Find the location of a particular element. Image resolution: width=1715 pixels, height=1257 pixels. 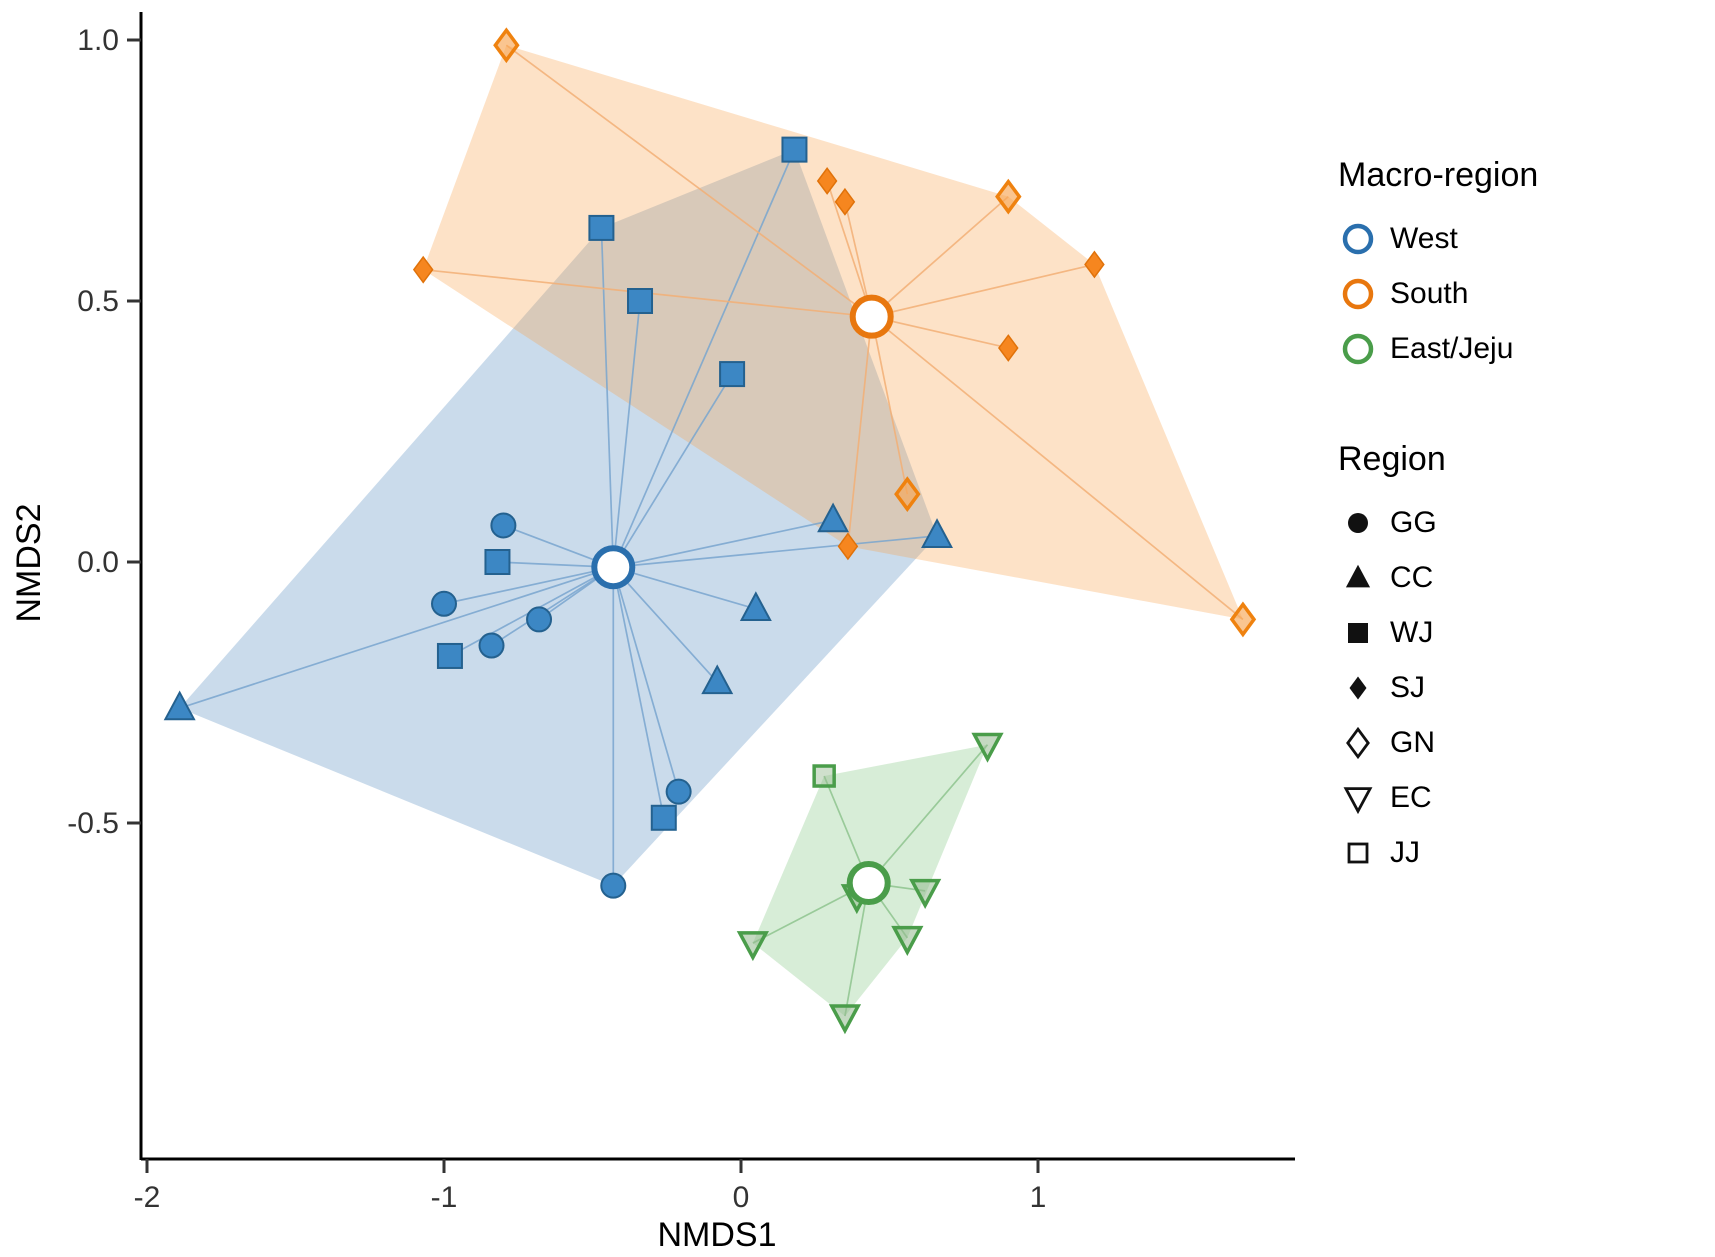

legend-label: South is located at coordinates (1429, 293).